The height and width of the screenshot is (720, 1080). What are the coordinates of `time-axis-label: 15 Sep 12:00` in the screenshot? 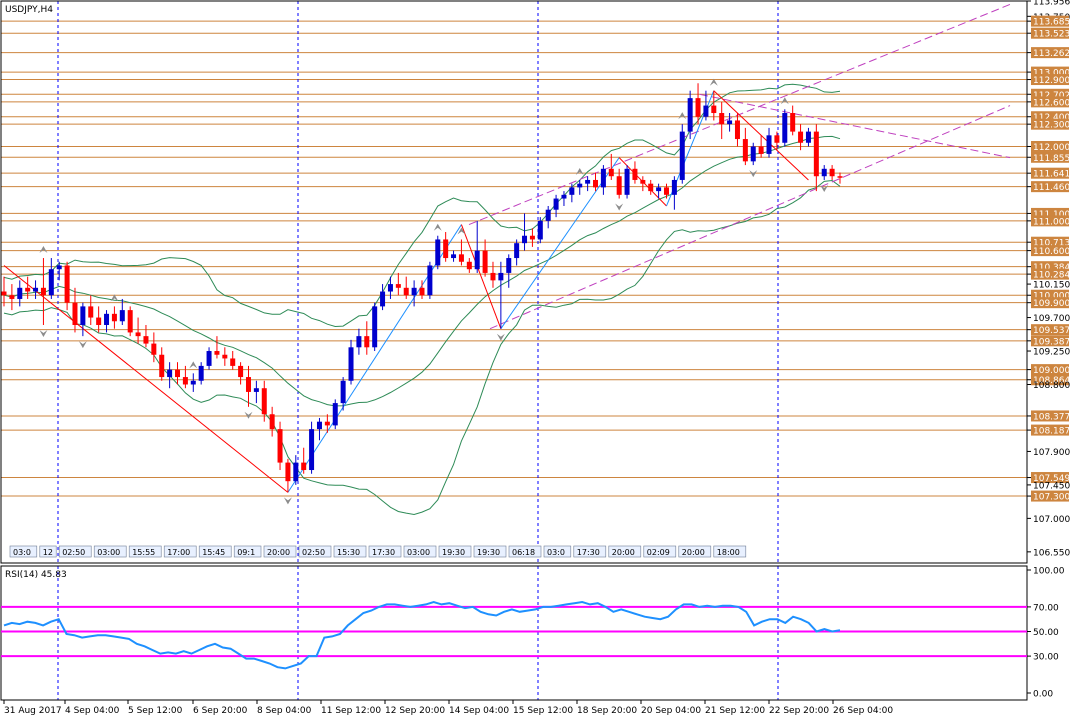 It's located at (543, 711).